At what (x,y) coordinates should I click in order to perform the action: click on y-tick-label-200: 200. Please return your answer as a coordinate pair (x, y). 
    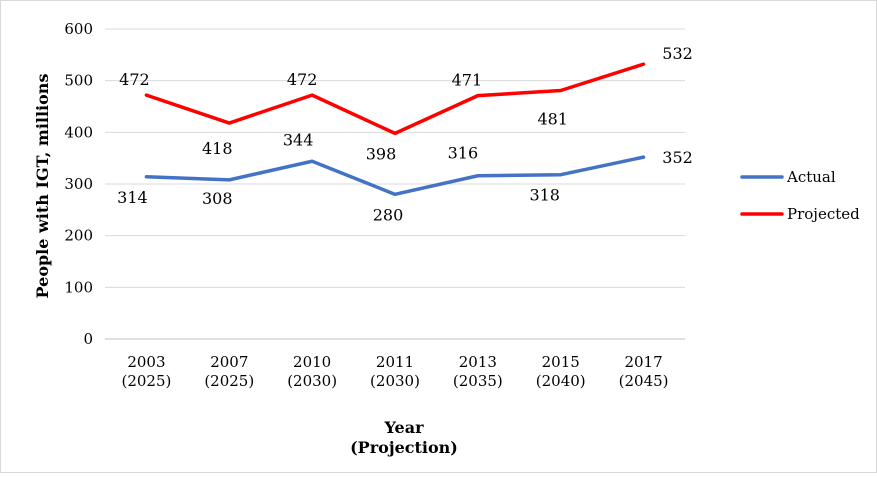
    Looking at the image, I should click on (78, 236).